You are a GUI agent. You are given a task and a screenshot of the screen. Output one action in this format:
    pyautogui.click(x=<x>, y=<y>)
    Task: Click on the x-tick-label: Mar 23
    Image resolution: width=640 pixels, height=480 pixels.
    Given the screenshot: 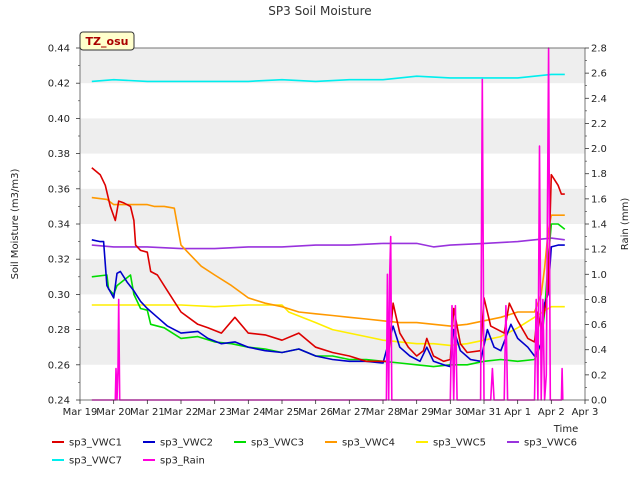 What is the action you would take?
    pyautogui.click(x=214, y=412)
    